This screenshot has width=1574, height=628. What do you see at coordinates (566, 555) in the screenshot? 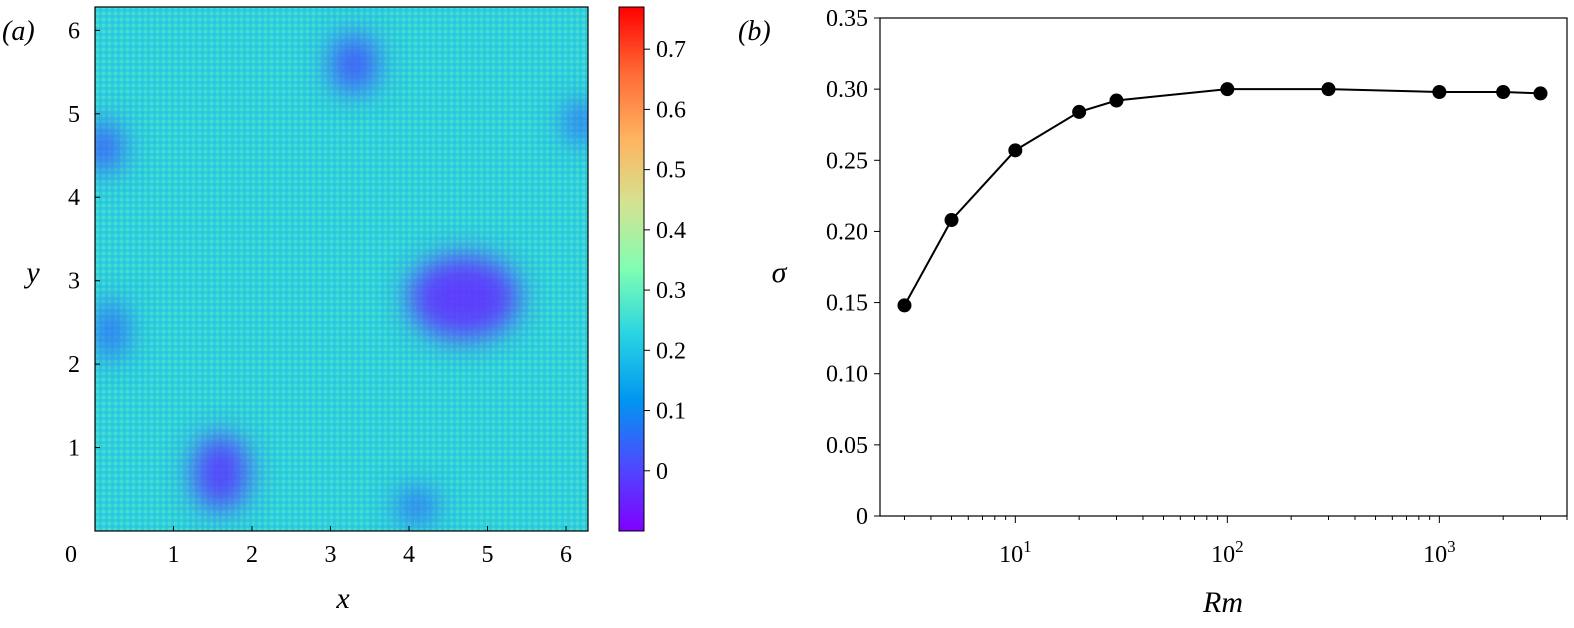
I see `x-tick-label: 6` at bounding box center [566, 555].